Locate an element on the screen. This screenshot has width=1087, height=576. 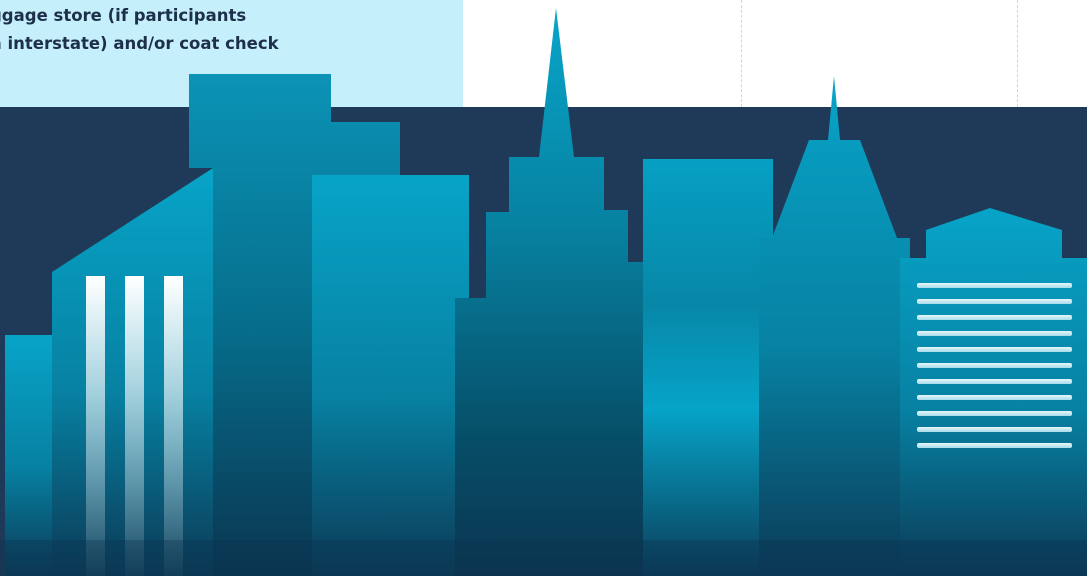
window-stripes is located at coordinates (994, 365).